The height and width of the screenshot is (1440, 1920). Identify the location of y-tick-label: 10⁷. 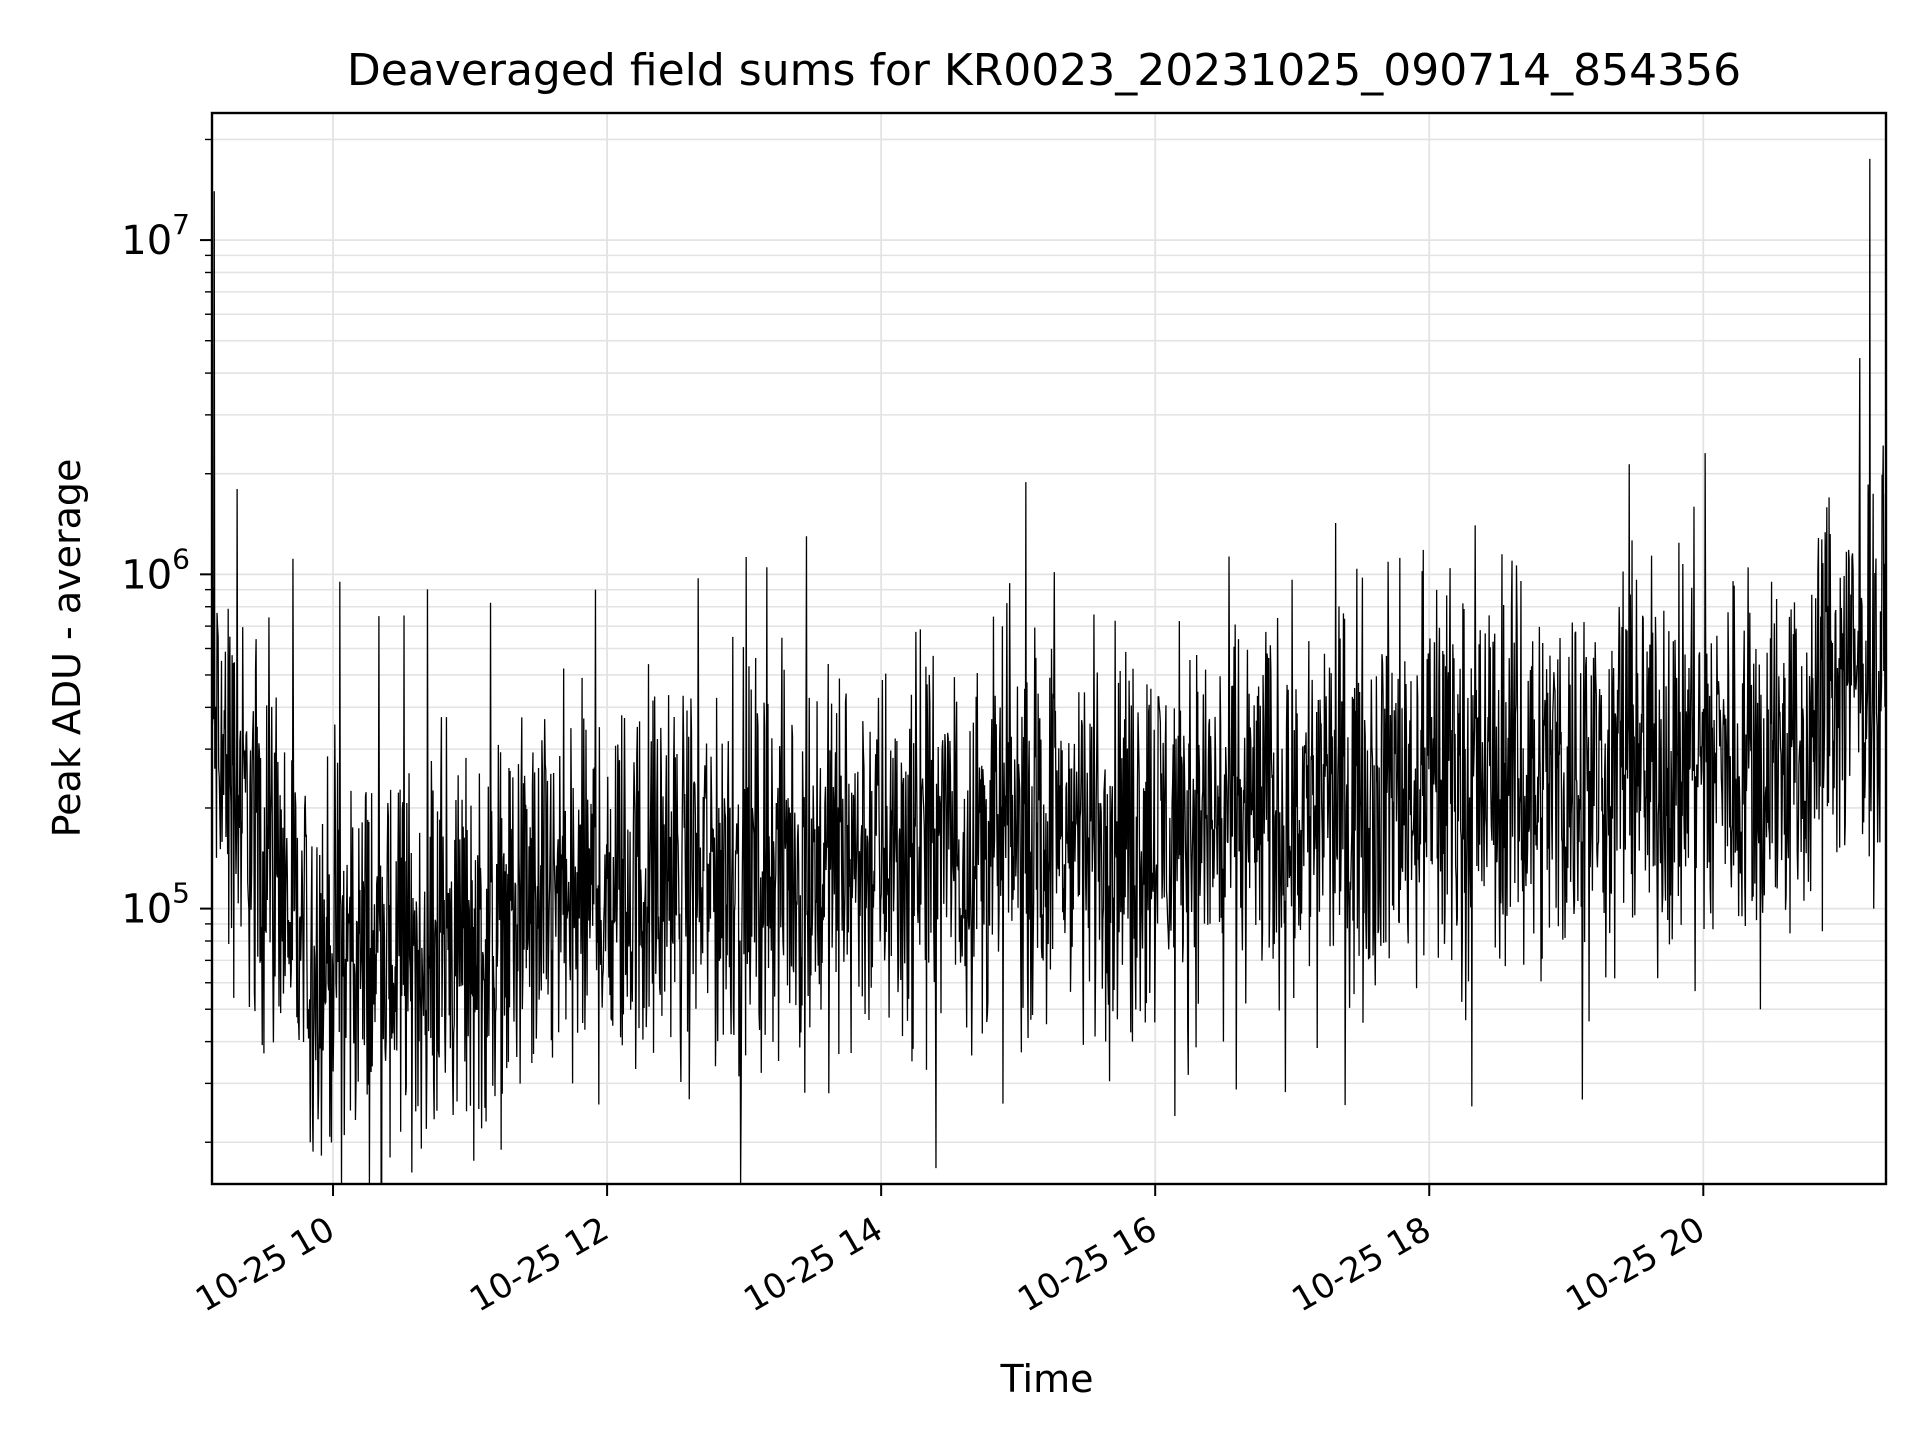
(155, 236).